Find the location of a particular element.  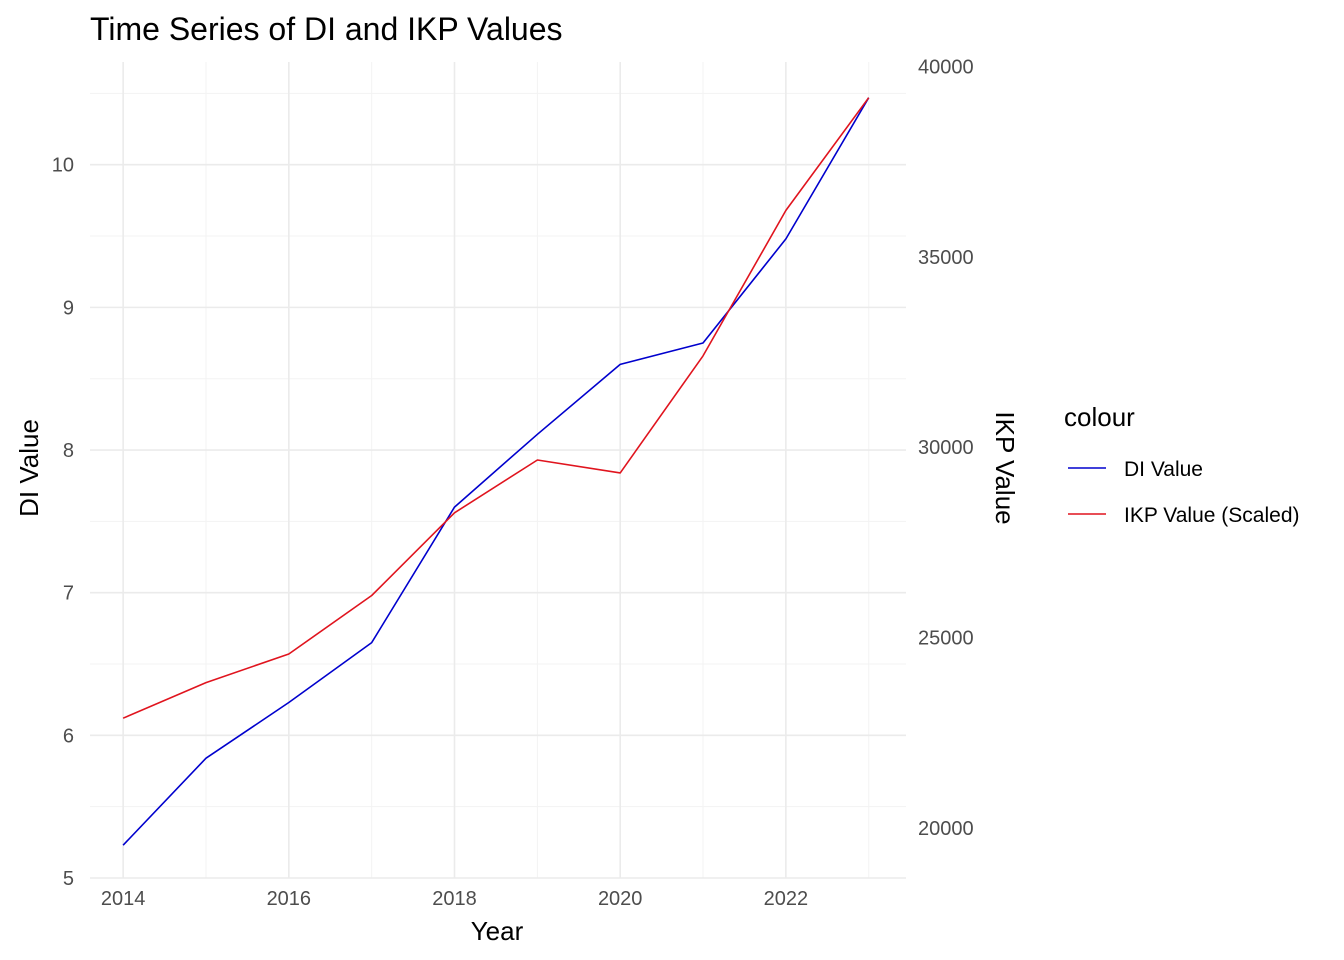

y2-tick-label: 30000 is located at coordinates (946, 448).